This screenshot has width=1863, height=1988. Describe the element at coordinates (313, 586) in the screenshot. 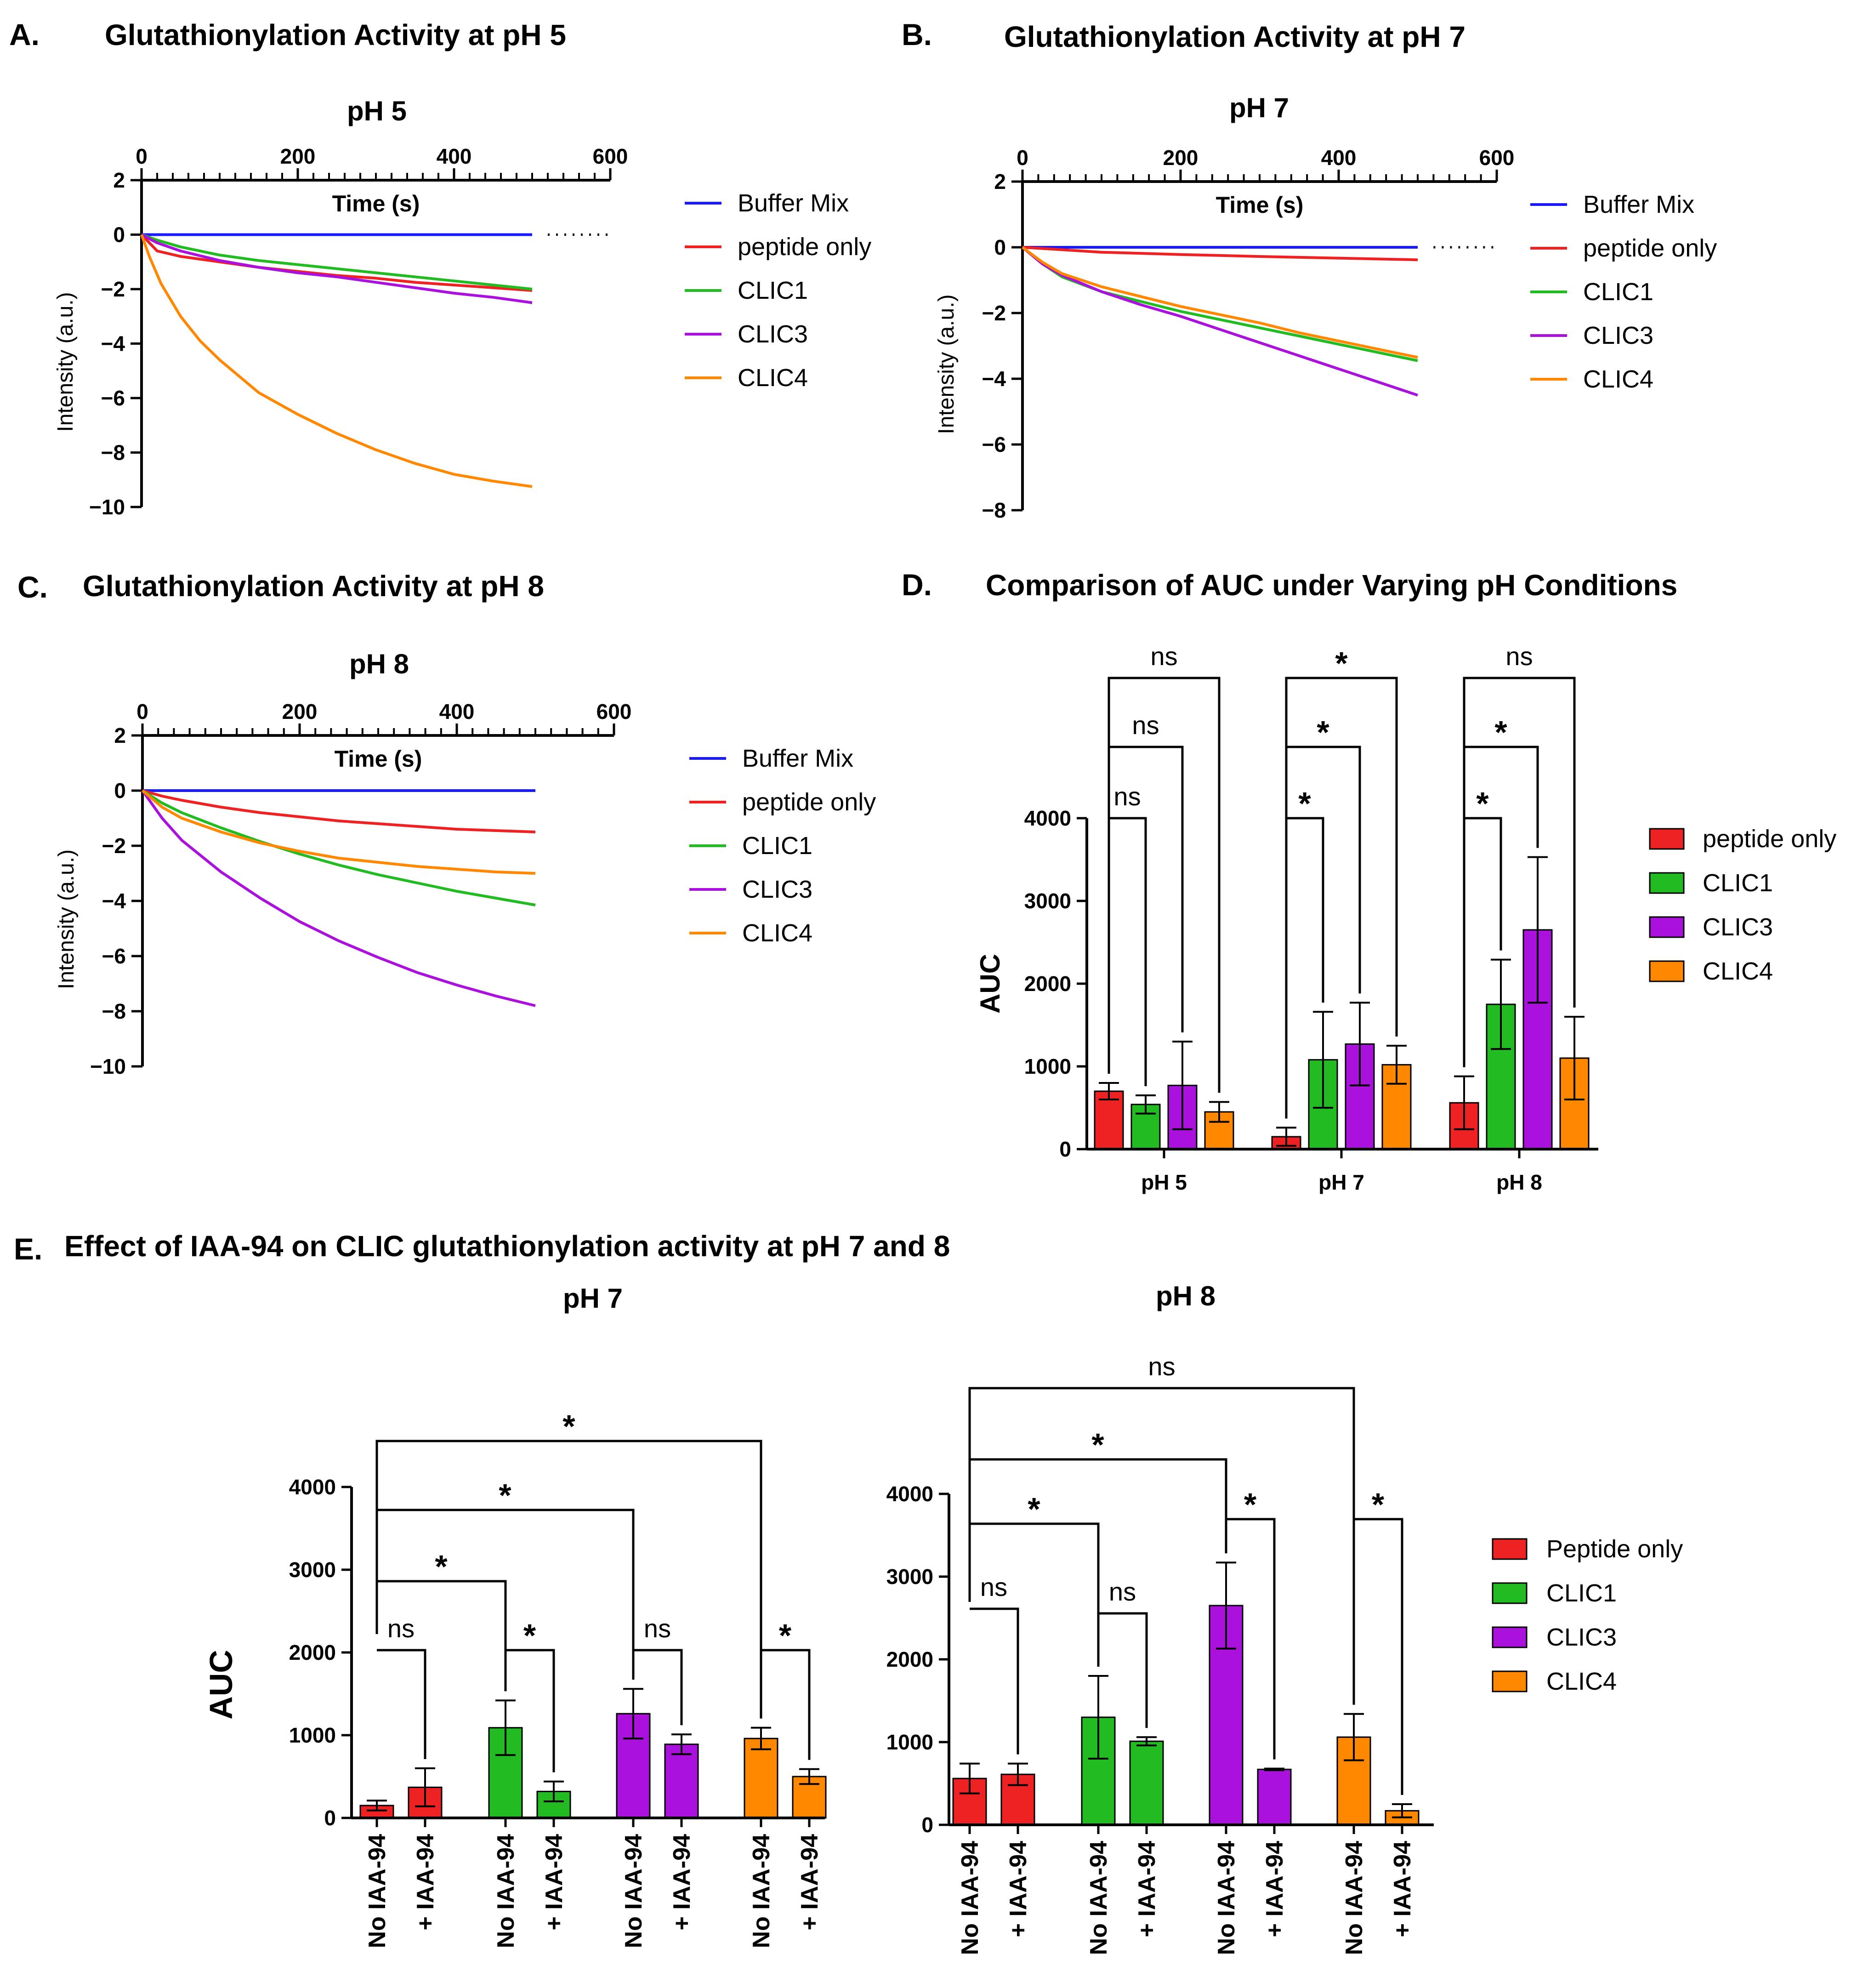

I see `panel-c-title: Glutathionylation Activity at pH 8` at that location.